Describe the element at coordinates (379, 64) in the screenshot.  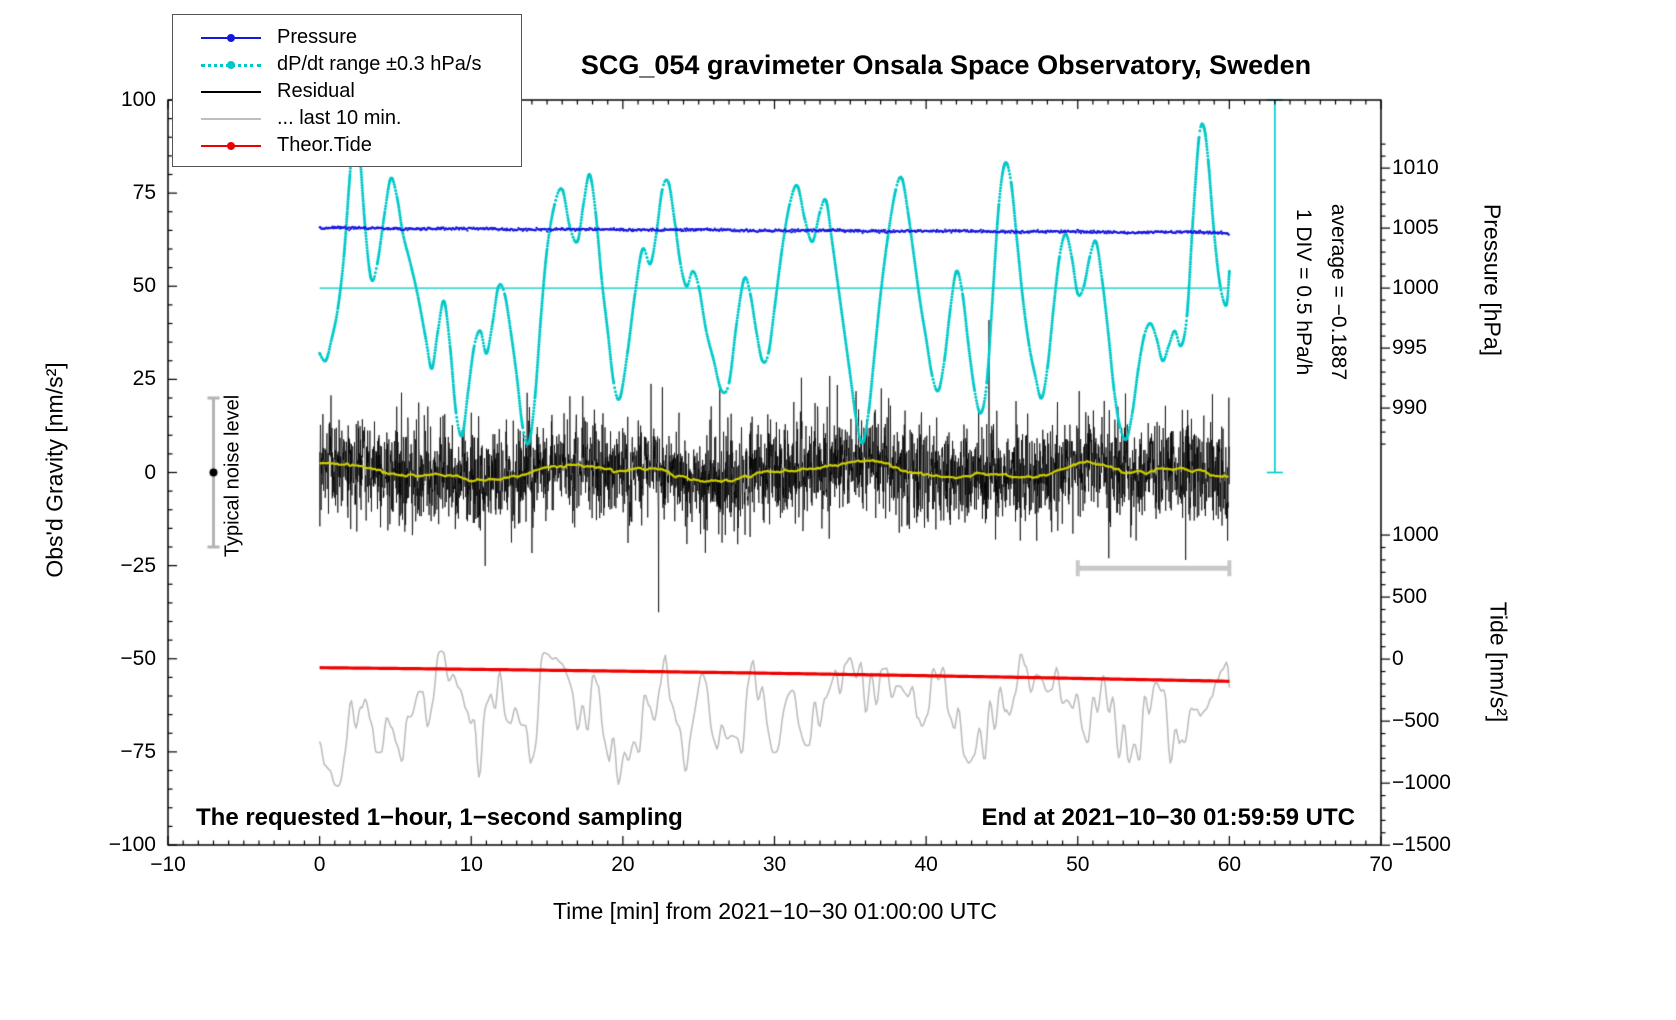
I see `legend-item-label: dP/dt range ±0.3 hPa/s` at that location.